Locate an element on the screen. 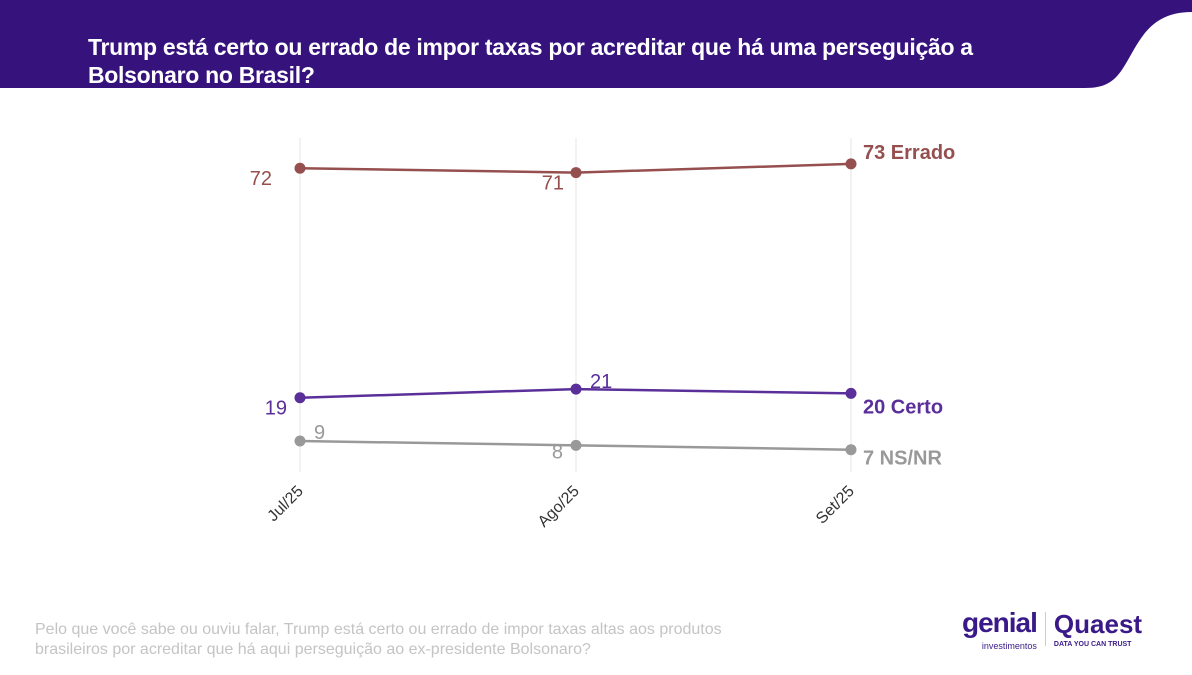  data-label: 72 is located at coordinates (261, 179).